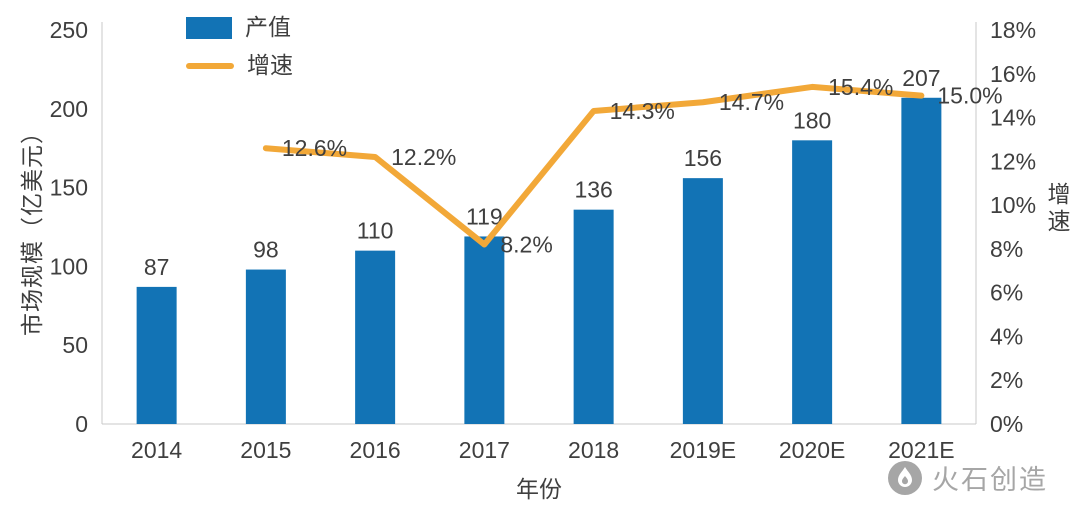 The width and height of the screenshot is (1080, 513). I want to click on watermark-text: 火石创造, so click(990, 480).